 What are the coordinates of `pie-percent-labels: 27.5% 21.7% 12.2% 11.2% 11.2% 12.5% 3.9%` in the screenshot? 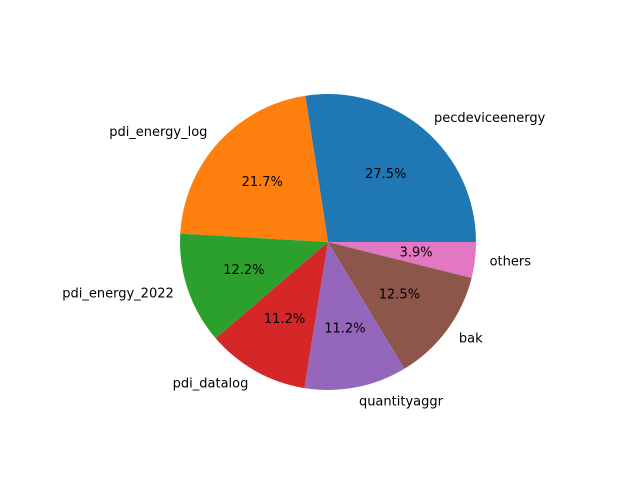 It's located at (327, 252).